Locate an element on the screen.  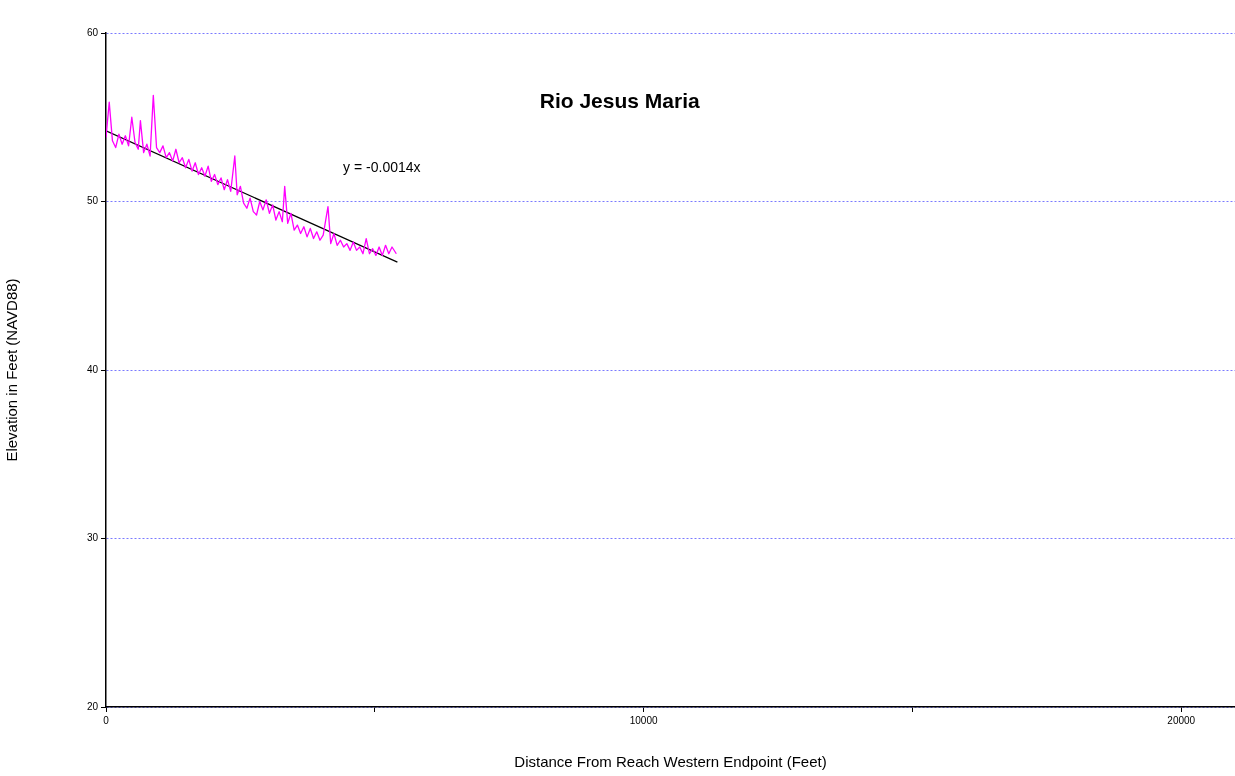
y-tick-label: 50 is located at coordinates (92, 201).